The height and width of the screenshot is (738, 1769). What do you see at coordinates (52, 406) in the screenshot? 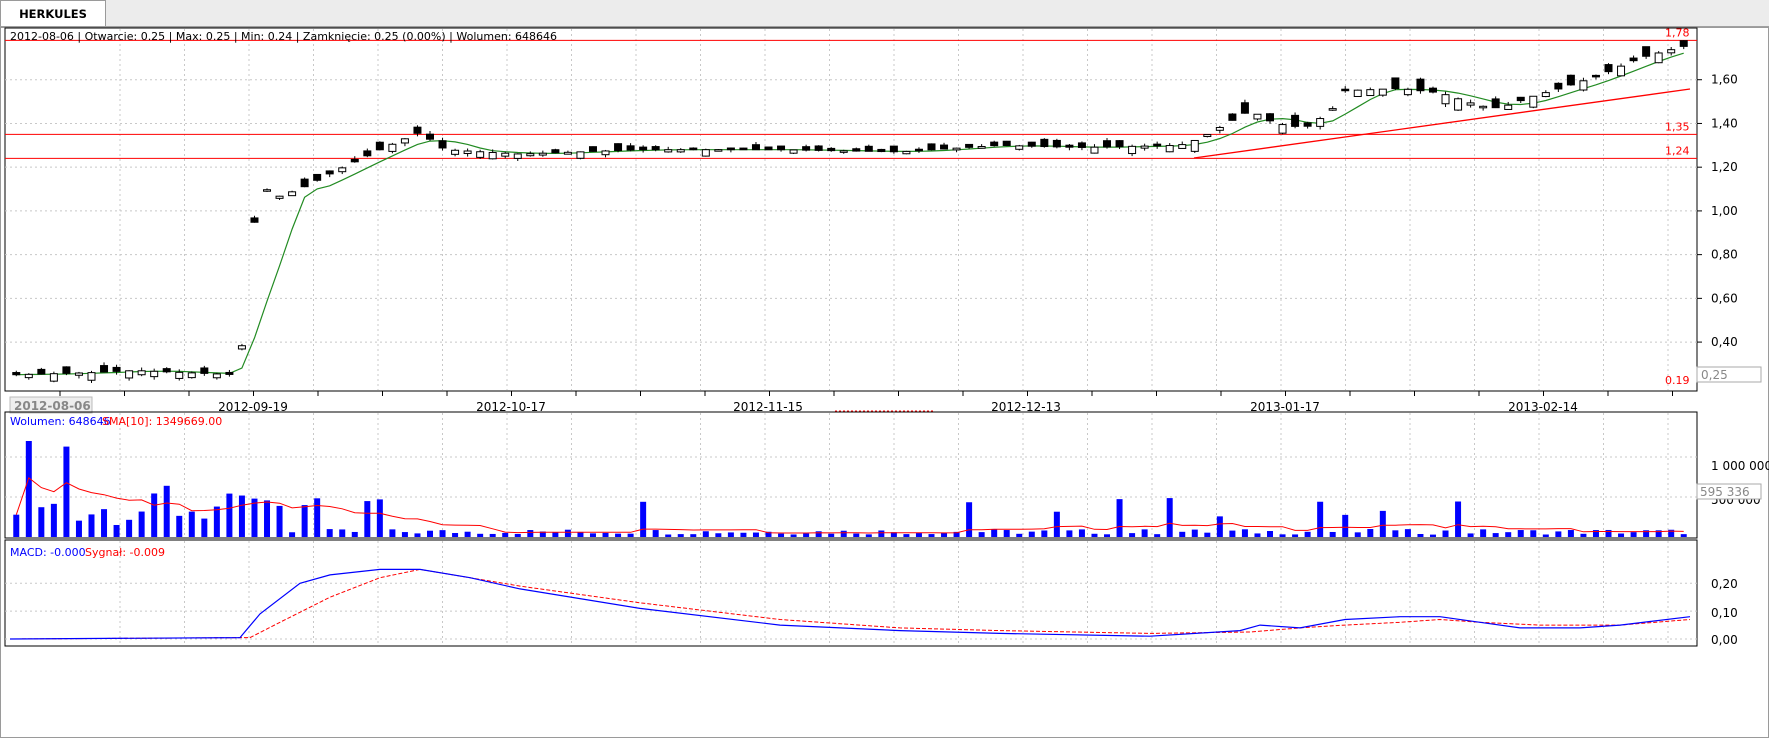
I see `date-cursor-label: 2012-08-06` at bounding box center [52, 406].